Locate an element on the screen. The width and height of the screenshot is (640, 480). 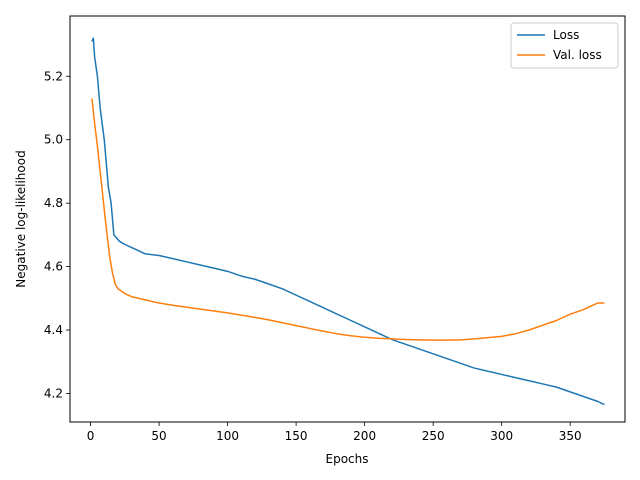
x-tick-label: 0 is located at coordinates (91, 436).